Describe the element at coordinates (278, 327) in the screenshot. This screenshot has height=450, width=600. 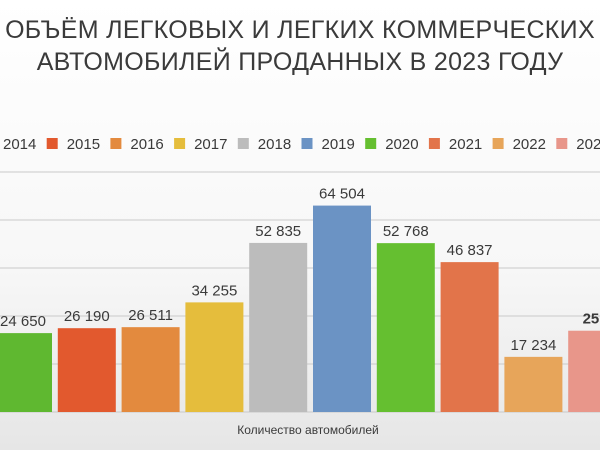
I see `bar-2018` at that location.